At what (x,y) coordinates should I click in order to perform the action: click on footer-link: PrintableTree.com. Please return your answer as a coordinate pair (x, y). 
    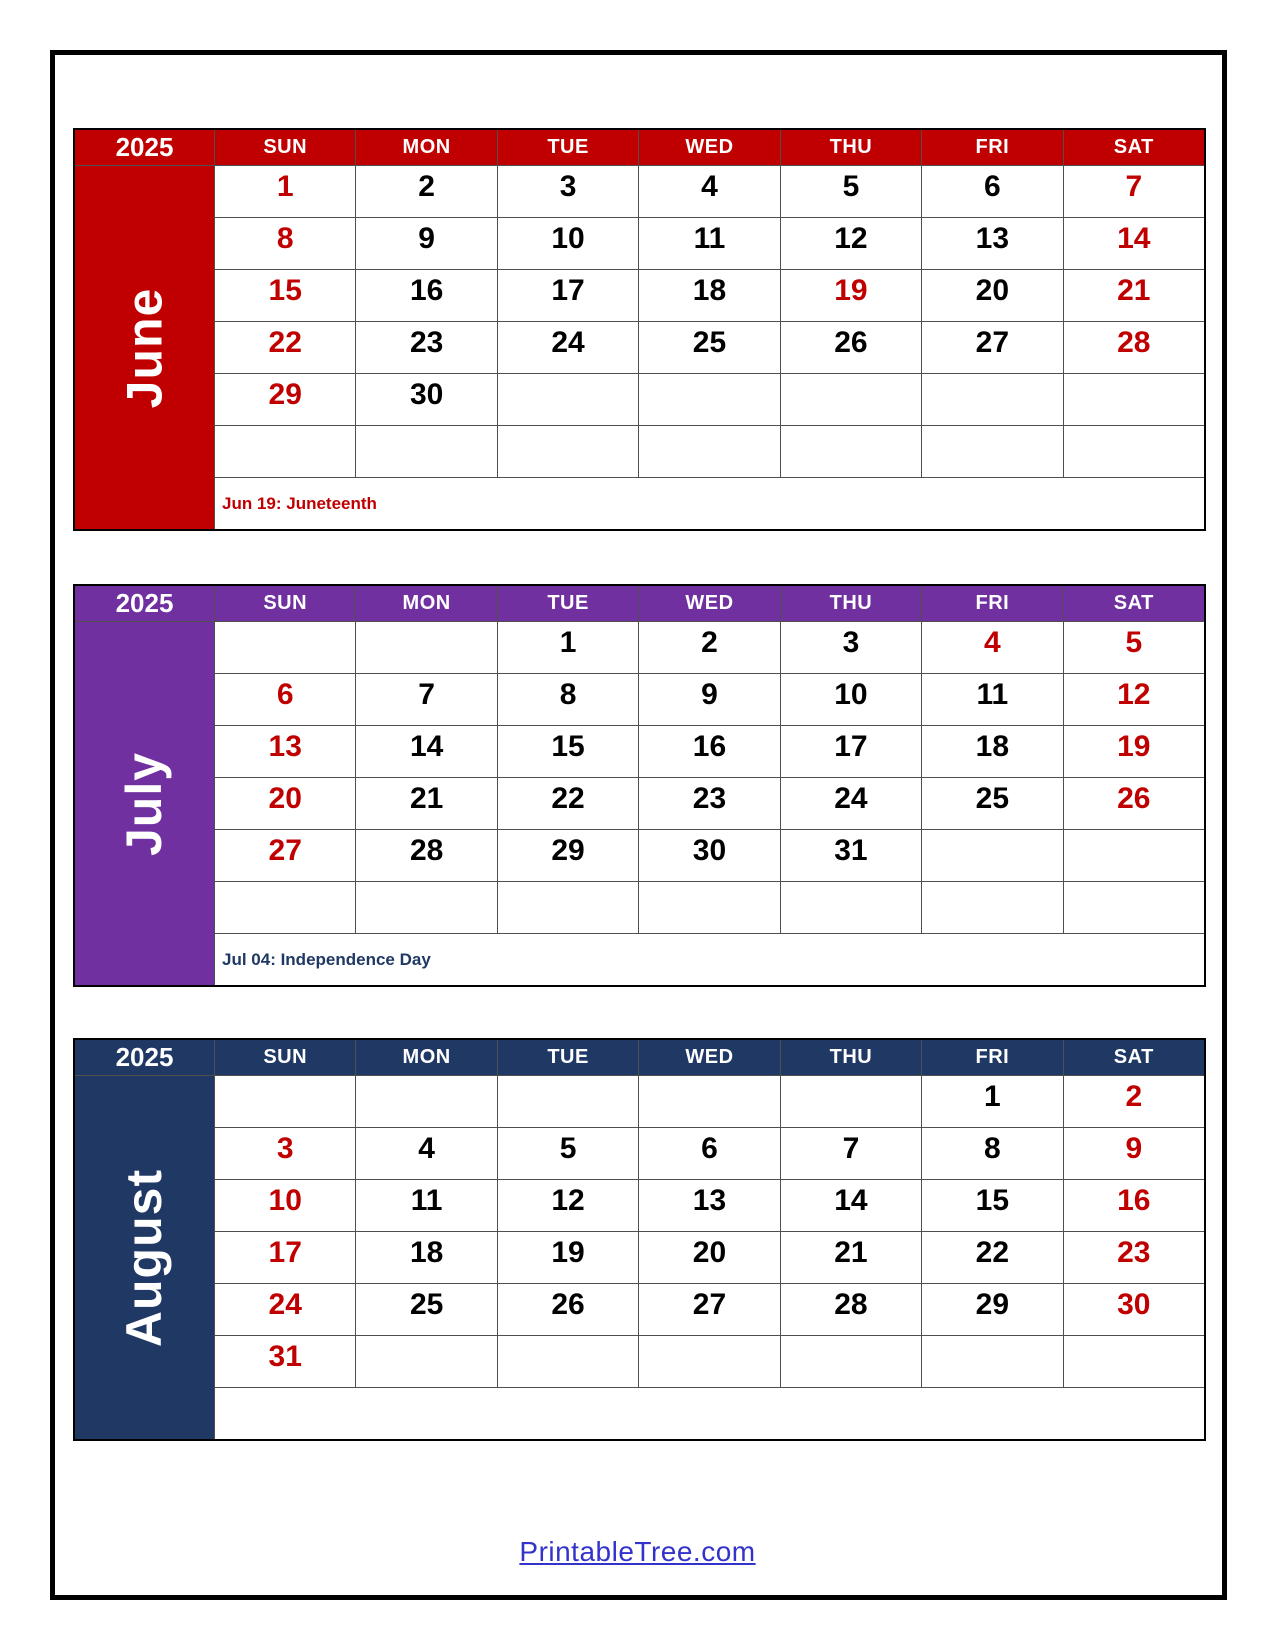
    Looking at the image, I should click on (637, 1551).